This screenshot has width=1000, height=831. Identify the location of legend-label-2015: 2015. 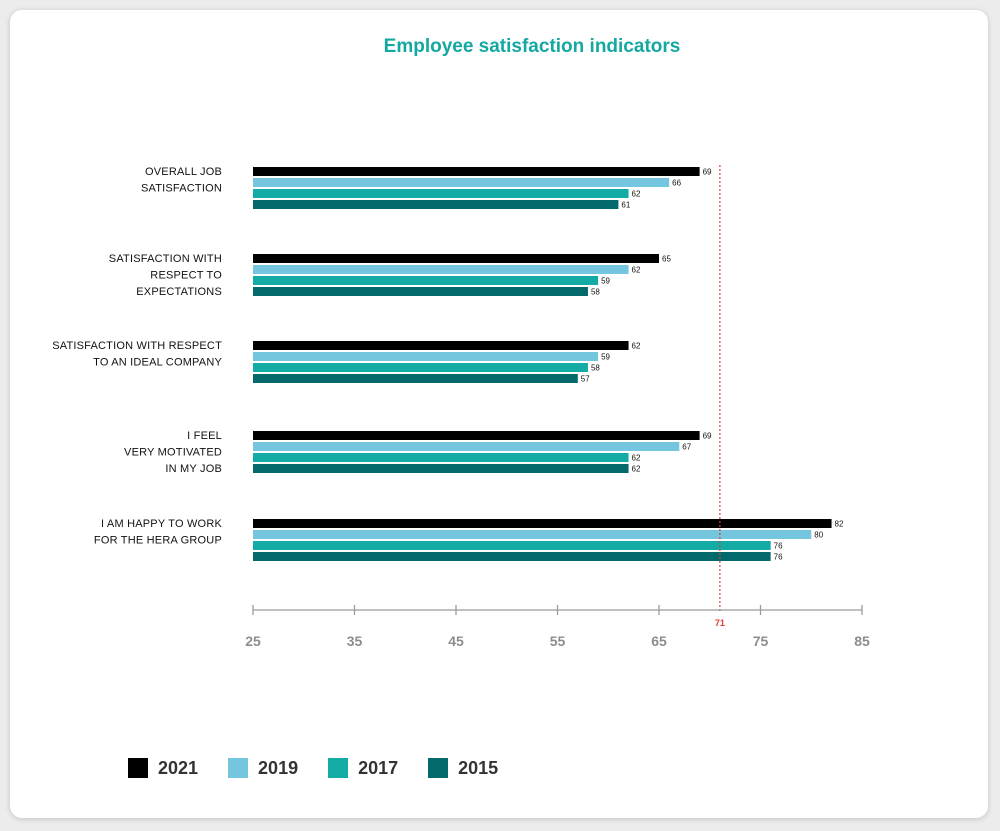
(478, 767).